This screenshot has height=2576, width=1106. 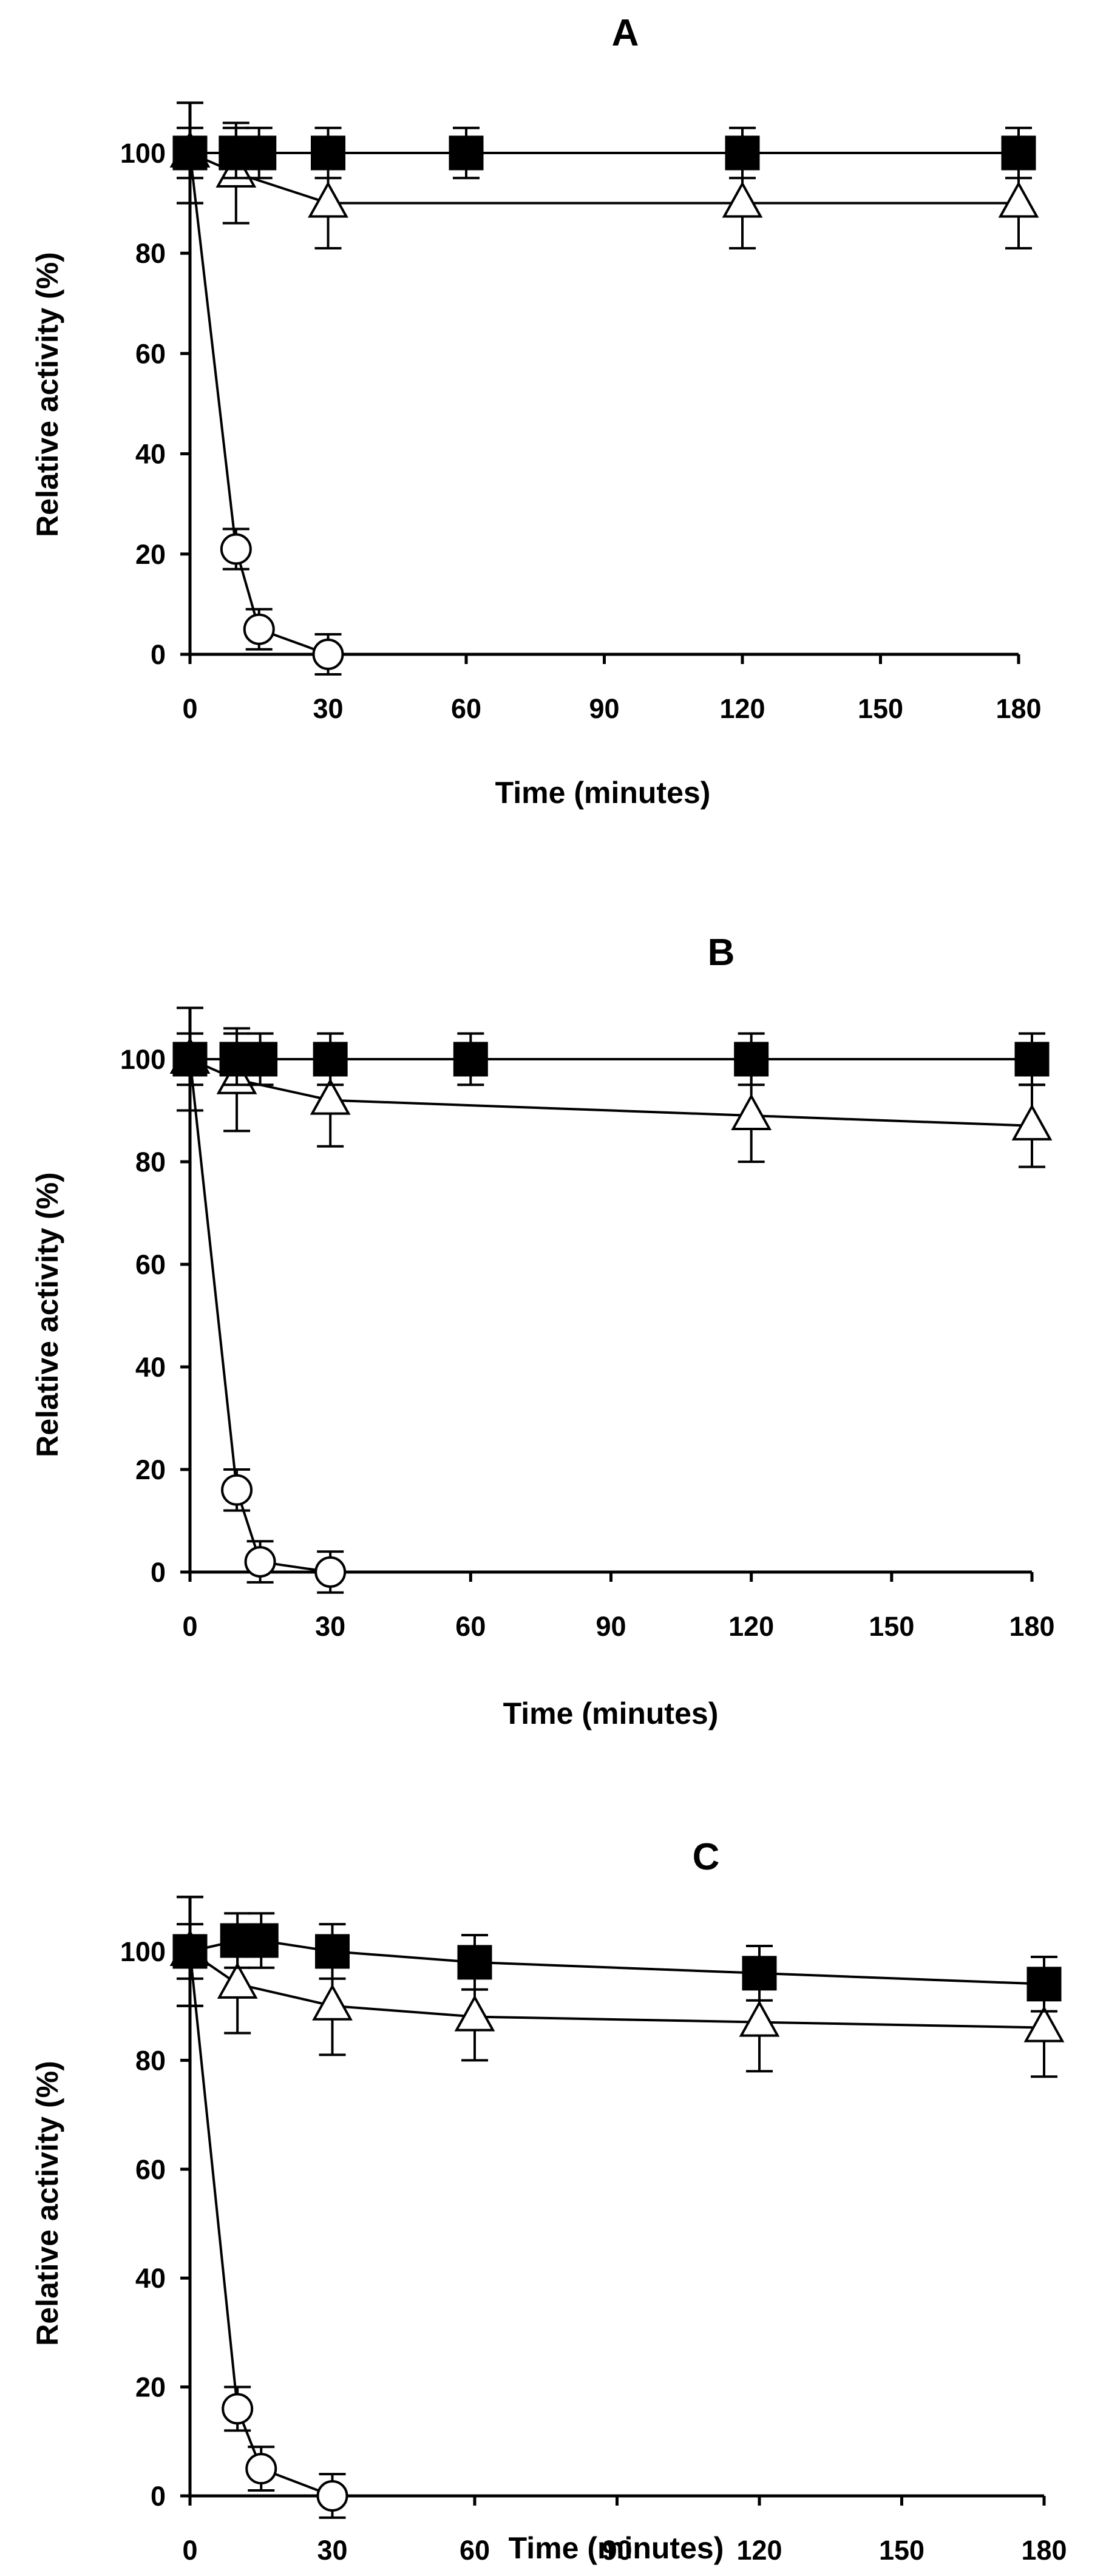 What do you see at coordinates (721, 953) in the screenshot?
I see `panel-title: B` at bounding box center [721, 953].